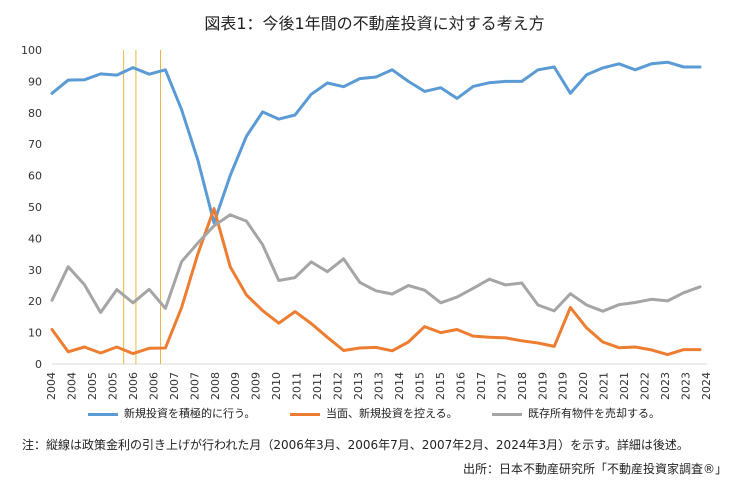 This screenshot has width=749, height=494. Describe the element at coordinates (374, 23) in the screenshot. I see `chart-title: 図表1：今後1年間の不動産投資に対する考え方` at that location.